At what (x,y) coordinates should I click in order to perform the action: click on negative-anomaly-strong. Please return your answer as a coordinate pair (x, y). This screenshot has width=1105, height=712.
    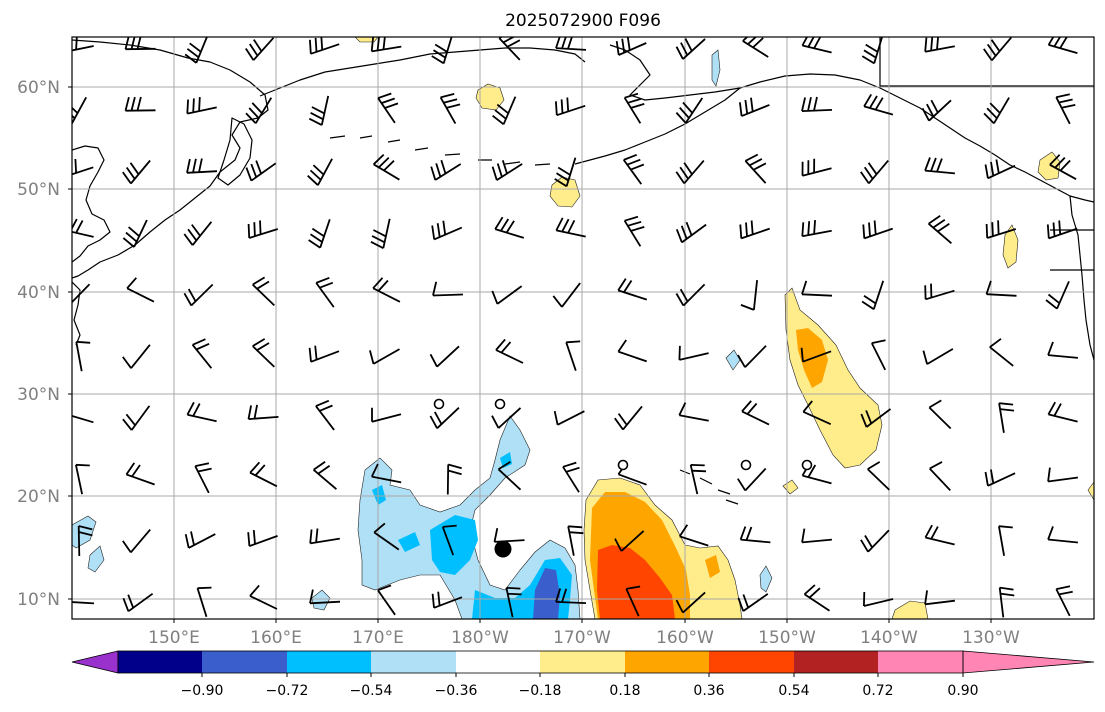
    Looking at the image, I should click on (546, 593).